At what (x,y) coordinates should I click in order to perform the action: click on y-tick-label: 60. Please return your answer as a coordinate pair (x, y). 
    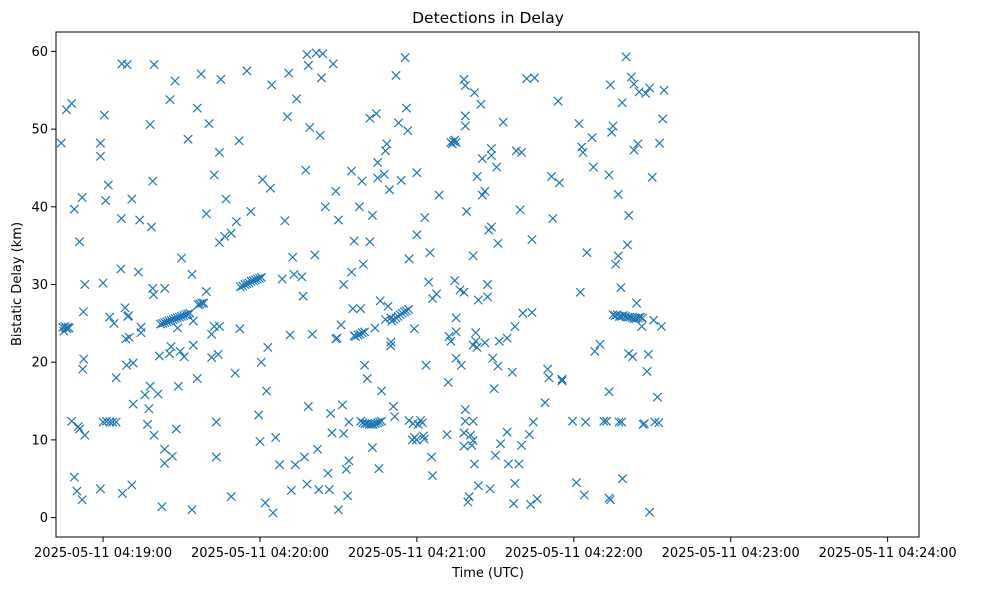
    Looking at the image, I should click on (39, 52).